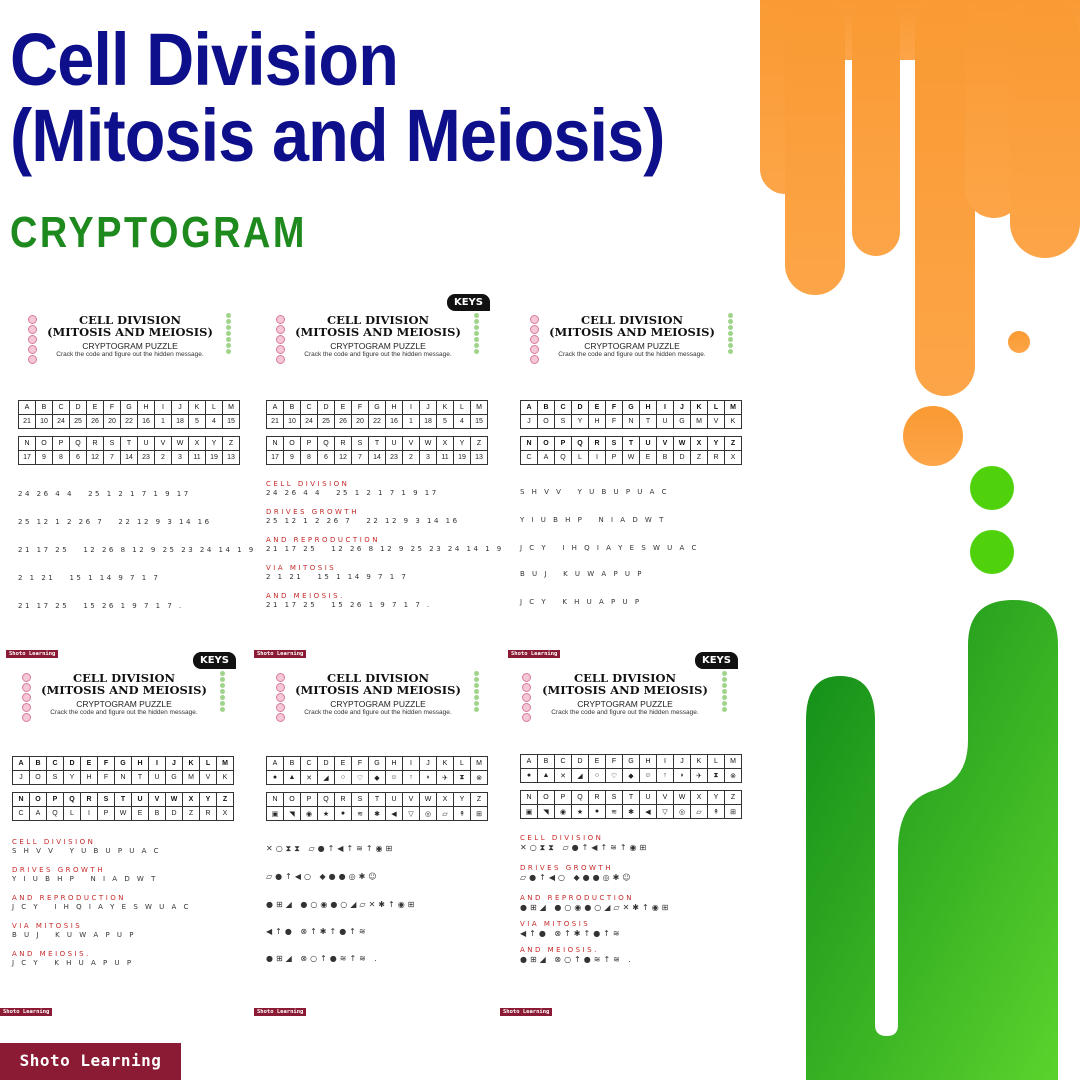  What do you see at coordinates (309, 421) in the screenshot?
I see `key-cell: 24` at bounding box center [309, 421].